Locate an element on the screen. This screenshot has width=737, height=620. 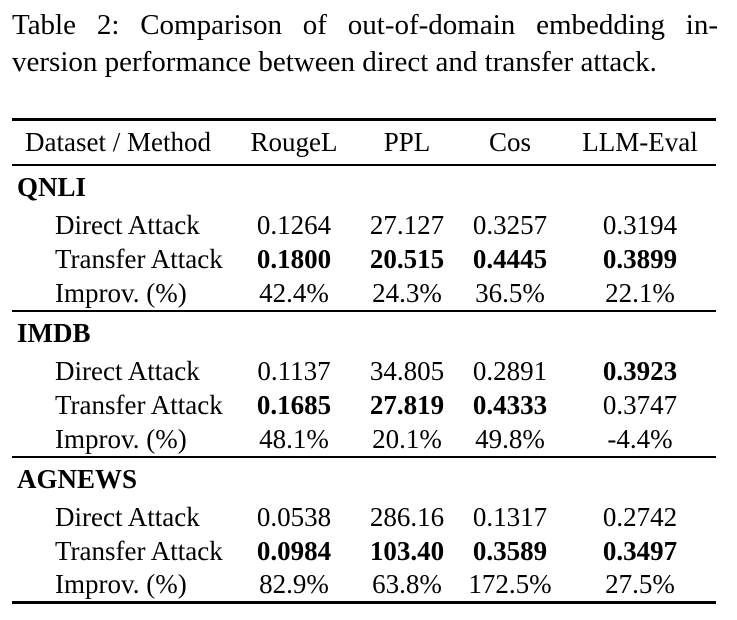
metric-value: 0.1685 is located at coordinates (294, 405).